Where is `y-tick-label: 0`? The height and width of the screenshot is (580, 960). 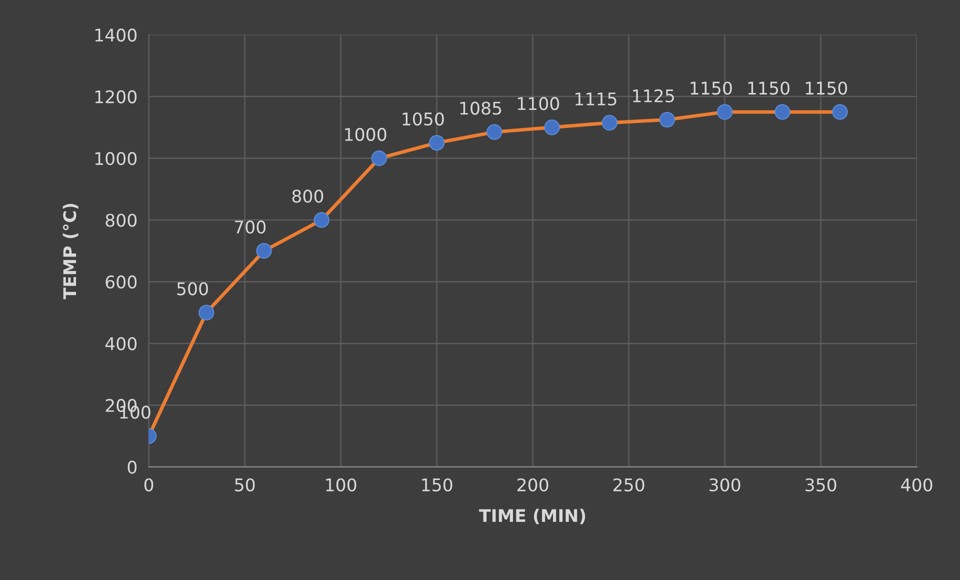 y-tick-label: 0 is located at coordinates (132, 467).